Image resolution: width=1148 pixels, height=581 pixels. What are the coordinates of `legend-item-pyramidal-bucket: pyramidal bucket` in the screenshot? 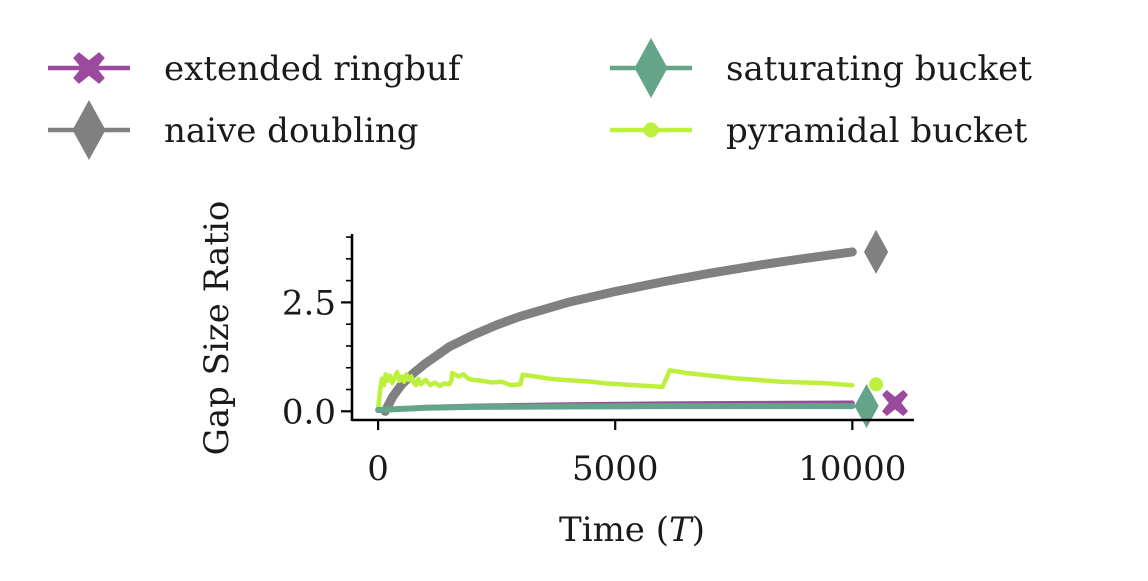 It's located at (819, 131).